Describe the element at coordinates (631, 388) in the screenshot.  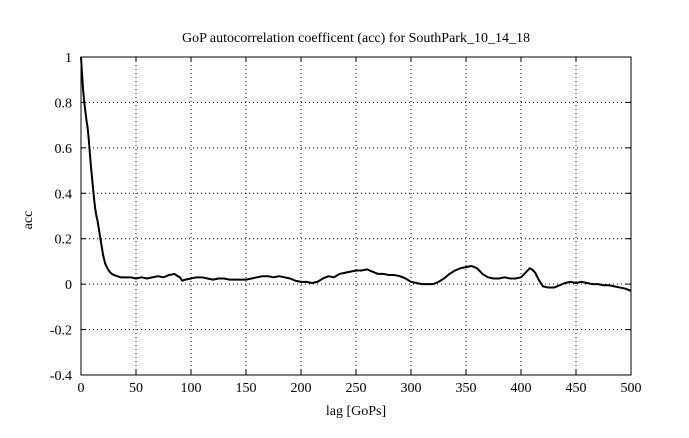
I see `x-tick-label: 500` at that location.